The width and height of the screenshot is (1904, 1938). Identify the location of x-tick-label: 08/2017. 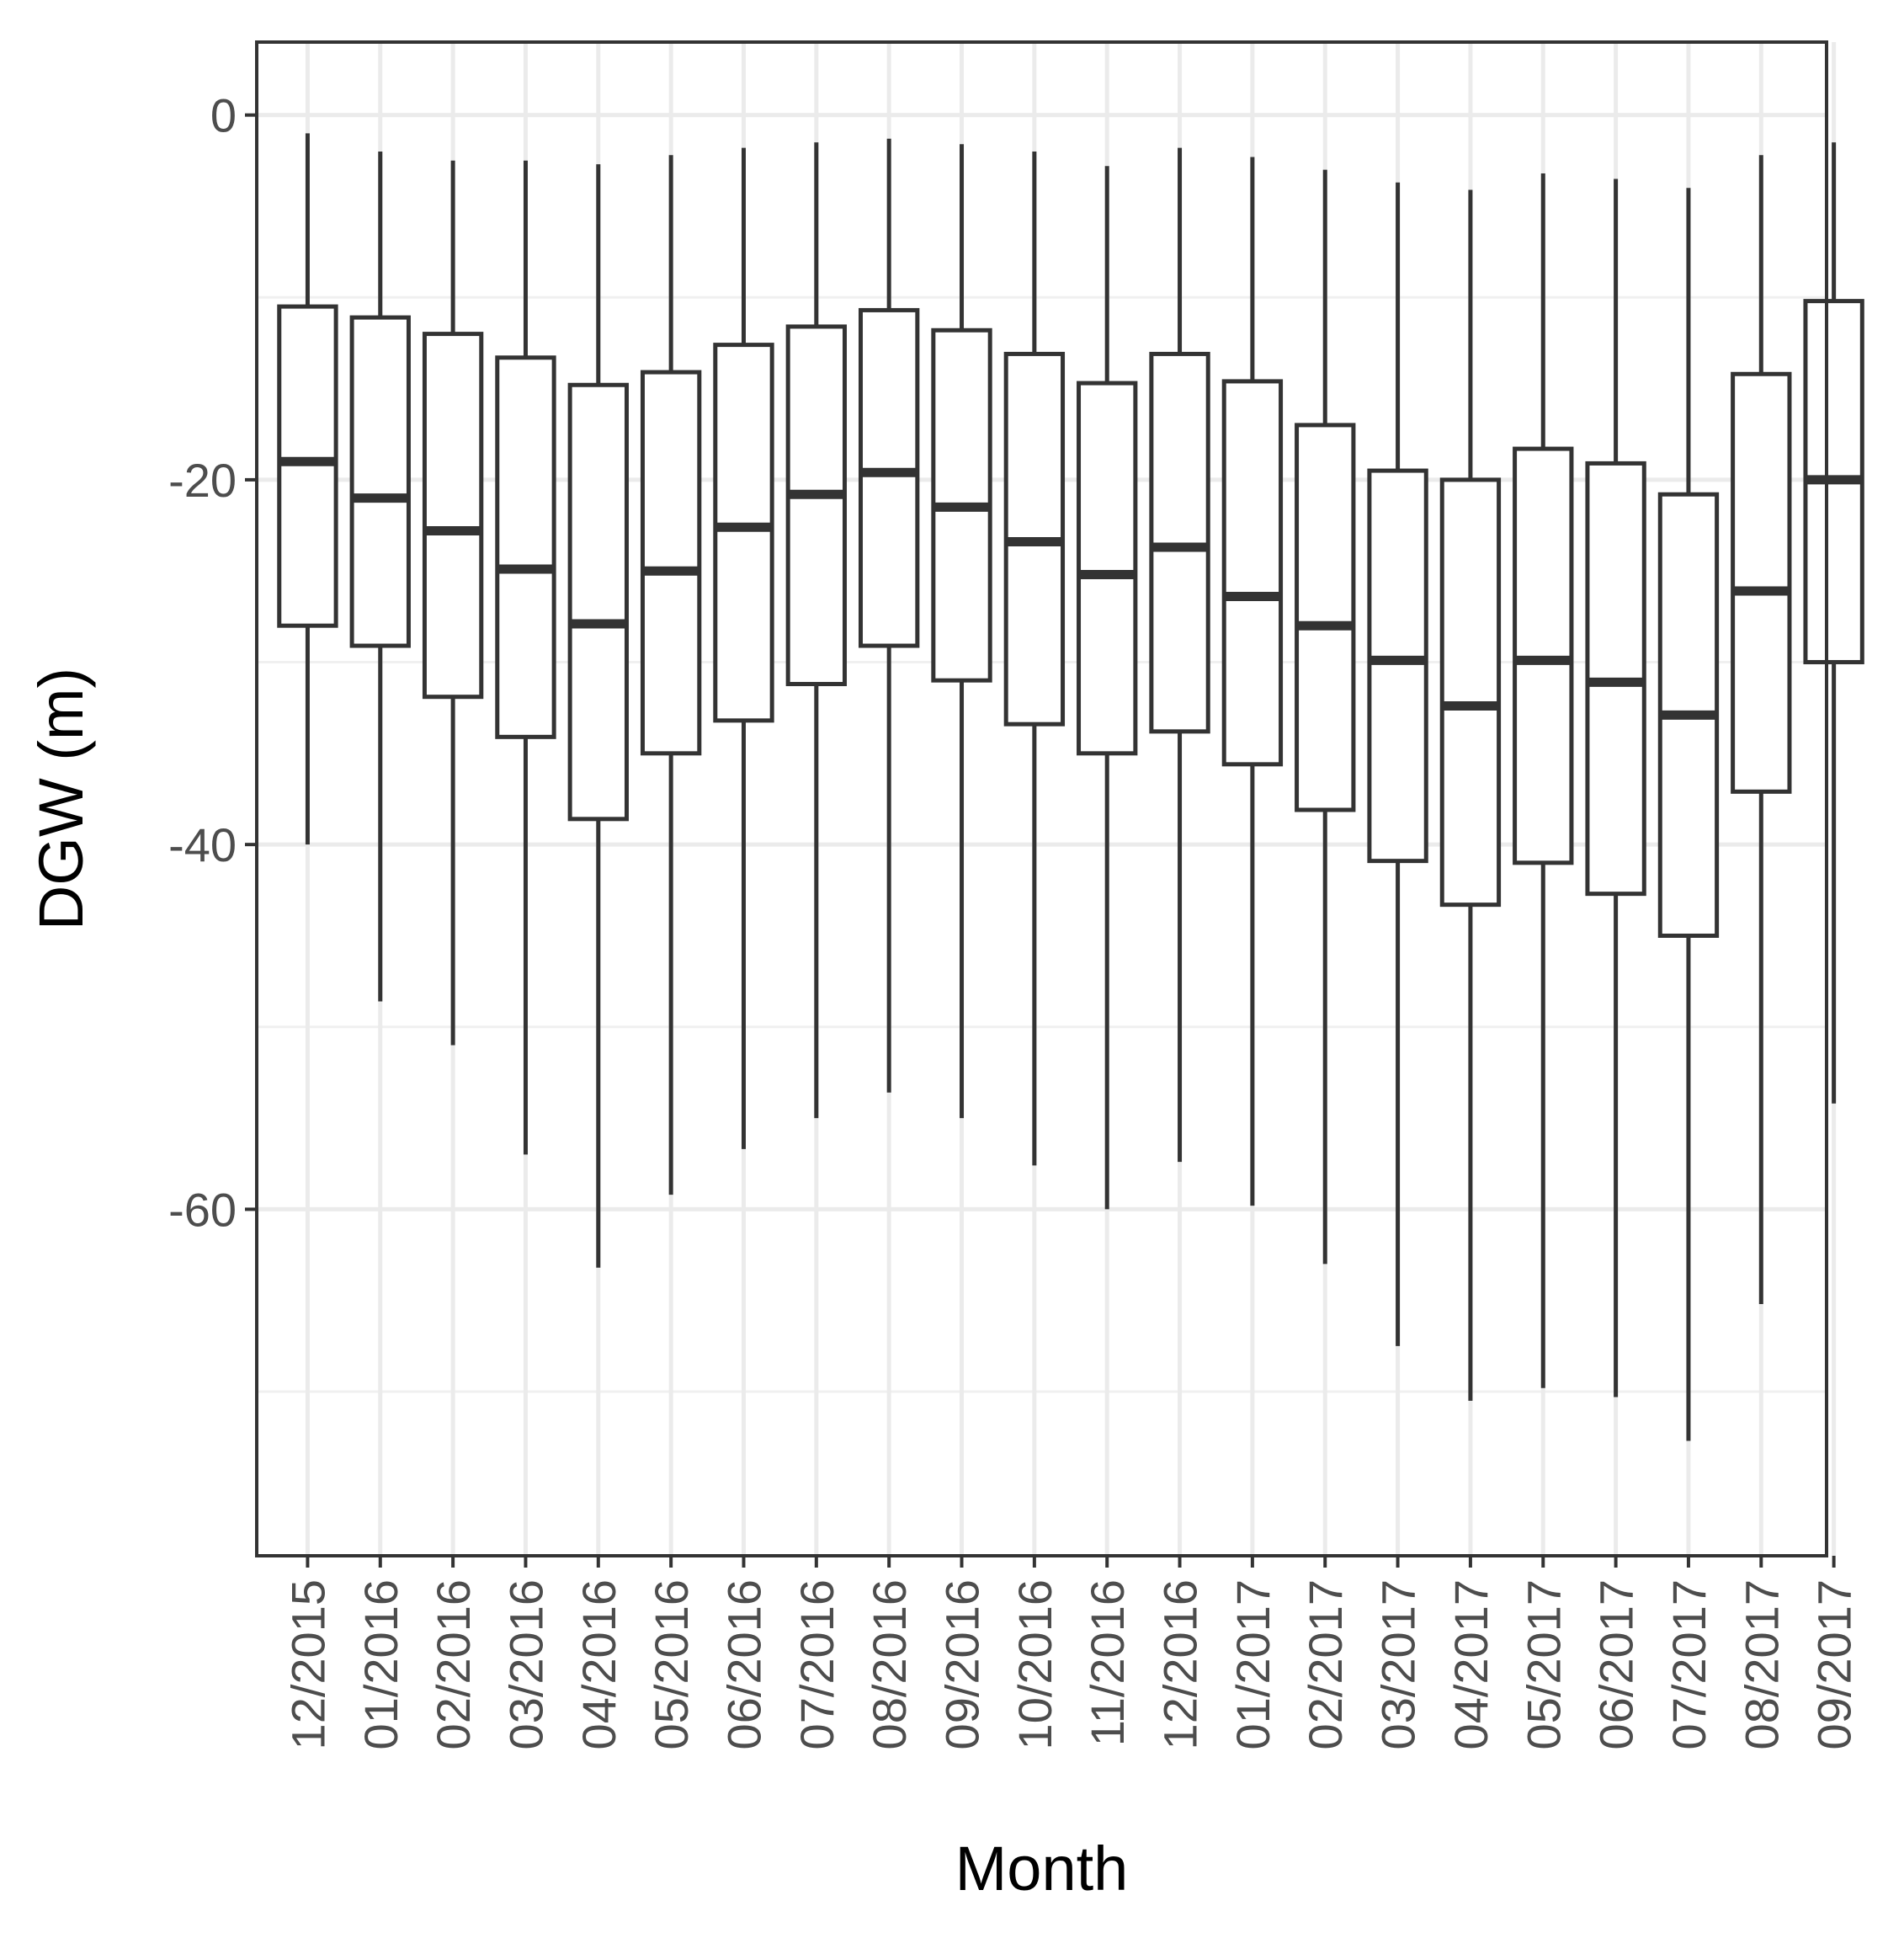
(1761, 1664).